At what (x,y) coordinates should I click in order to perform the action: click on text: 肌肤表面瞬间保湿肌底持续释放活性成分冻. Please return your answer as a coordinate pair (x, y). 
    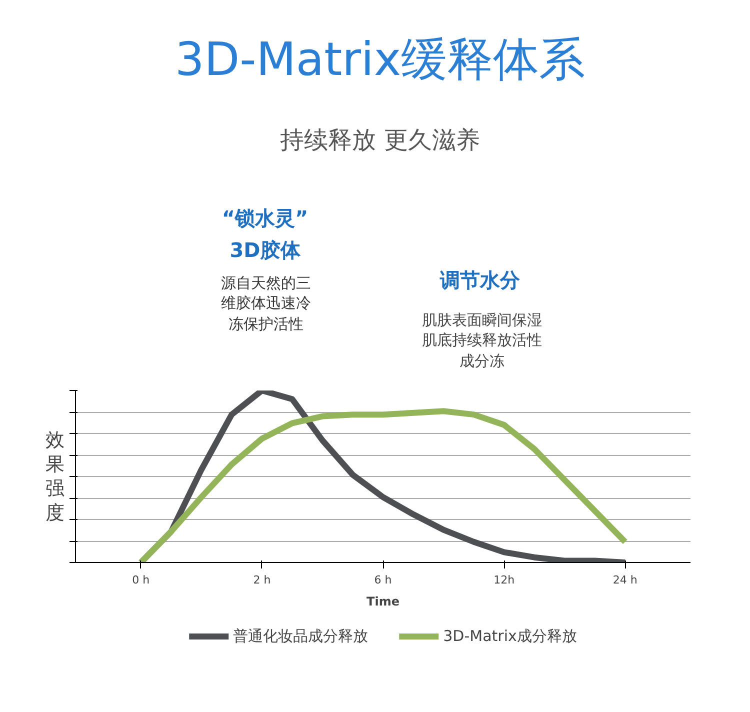
    Looking at the image, I should click on (482, 340).